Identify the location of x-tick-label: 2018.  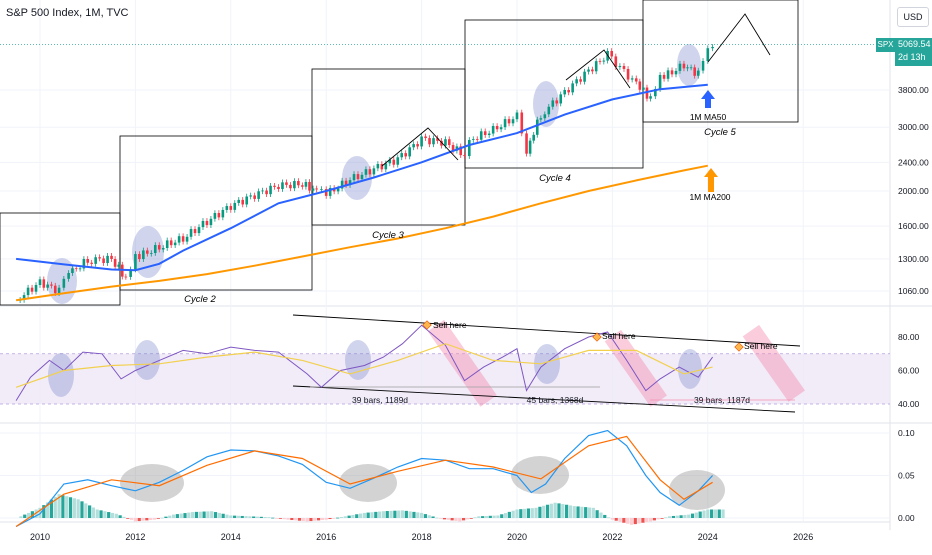
(422, 537).